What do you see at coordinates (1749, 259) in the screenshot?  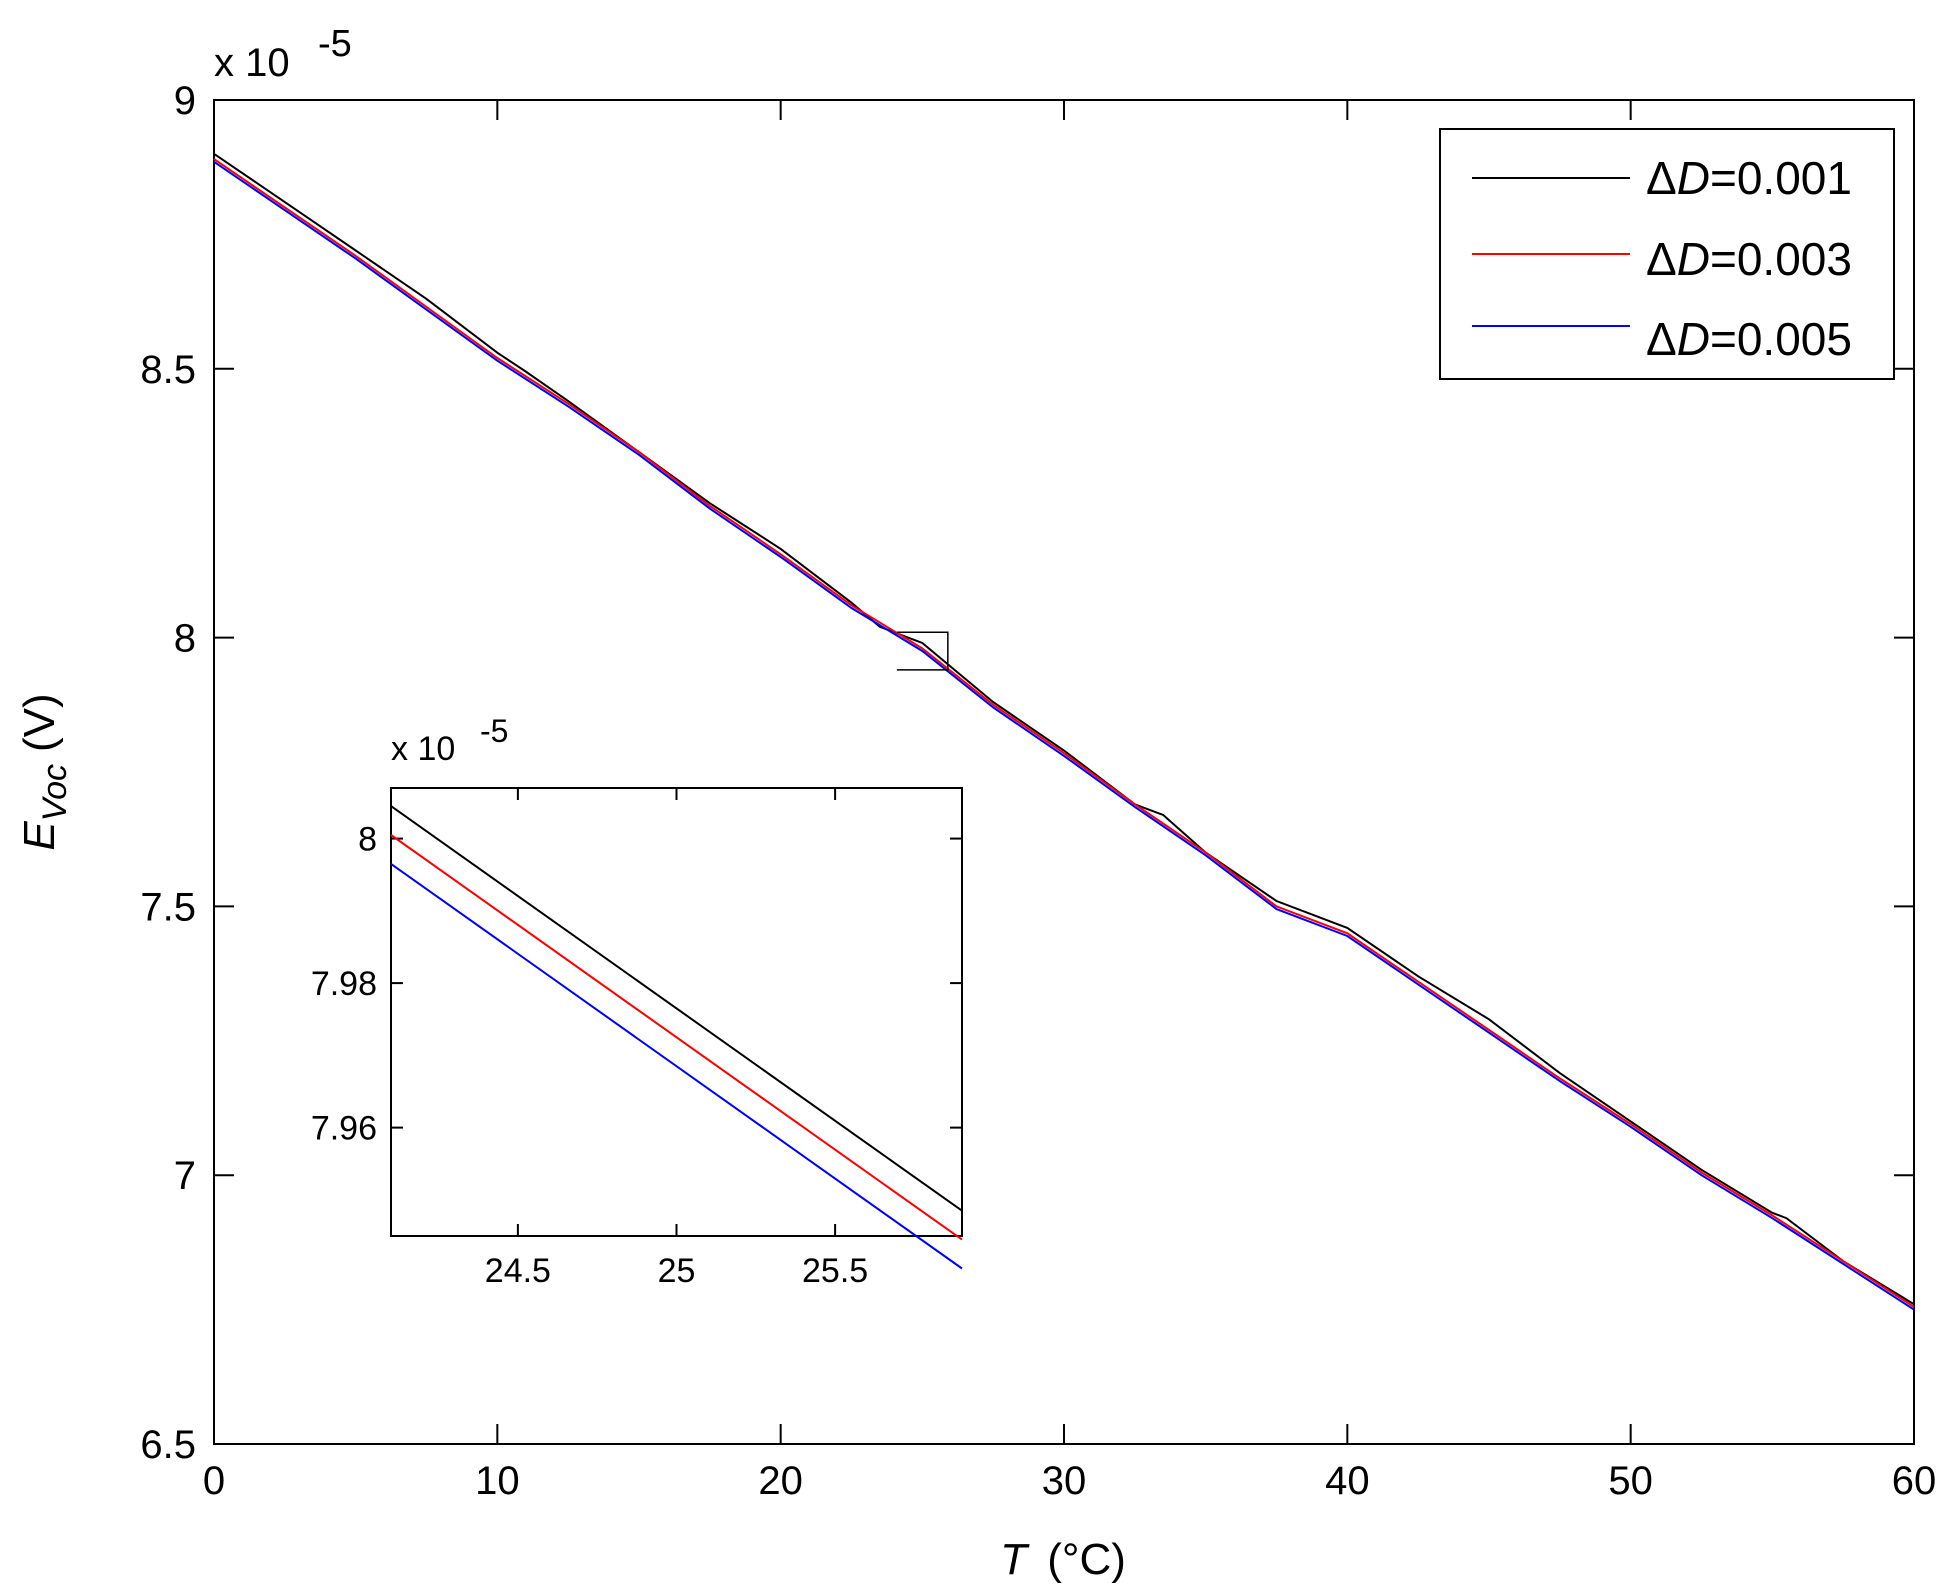 I see `legend-entry-1: ΔD=0.003` at bounding box center [1749, 259].